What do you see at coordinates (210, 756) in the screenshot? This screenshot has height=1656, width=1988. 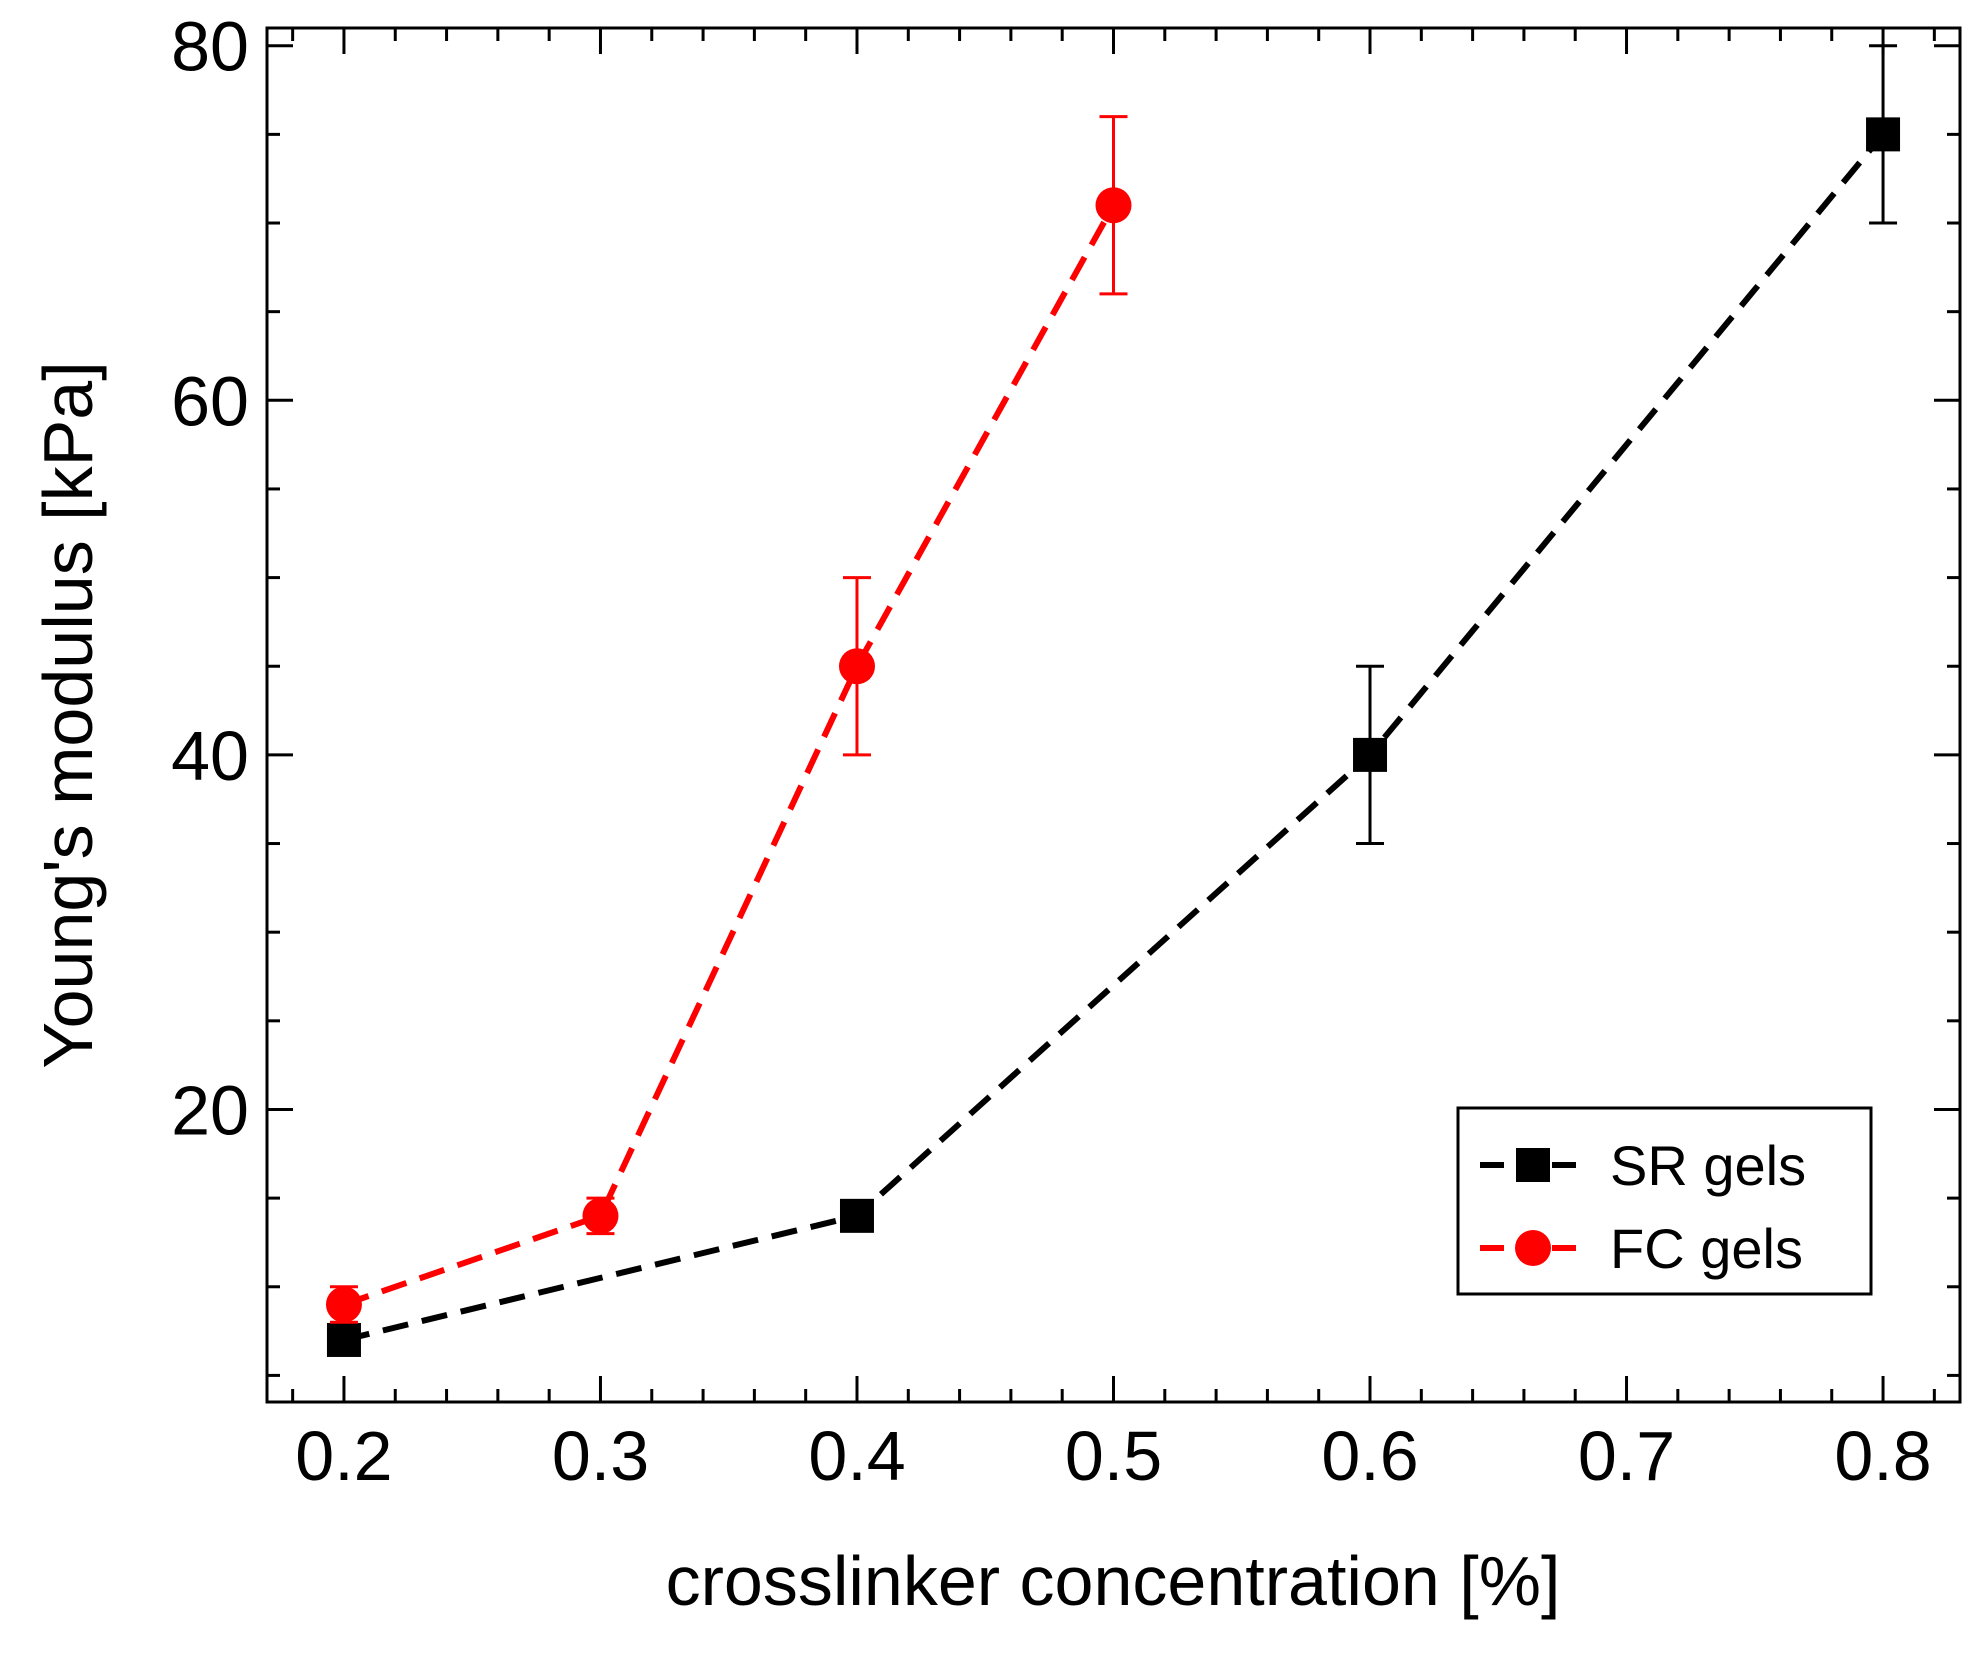 I see `y-tick-label: 40` at bounding box center [210, 756].